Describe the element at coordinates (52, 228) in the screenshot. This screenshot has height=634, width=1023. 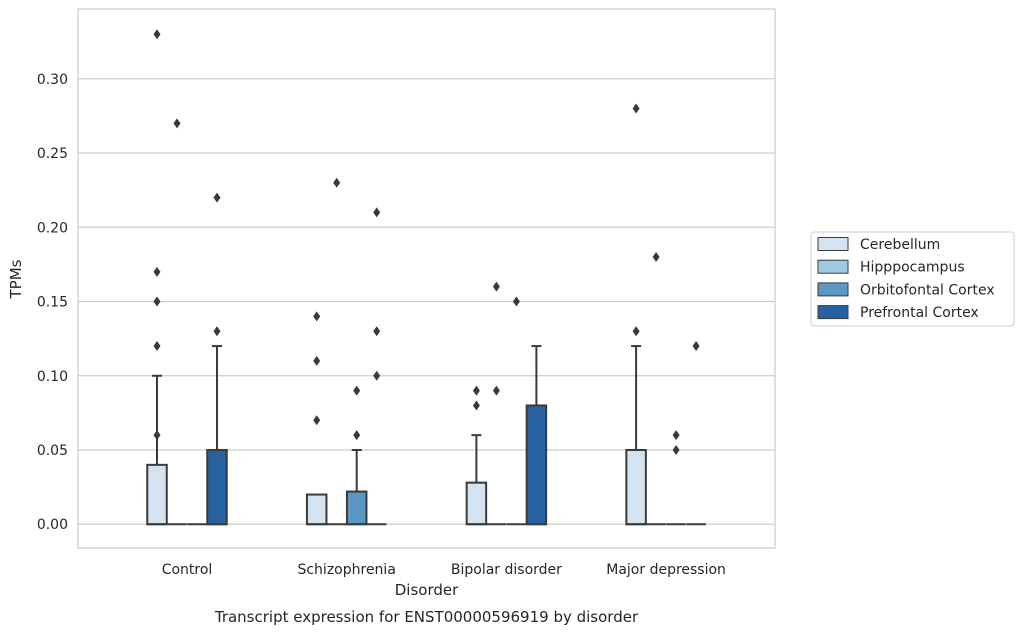
I see `y-tick-label: 0.20` at that location.